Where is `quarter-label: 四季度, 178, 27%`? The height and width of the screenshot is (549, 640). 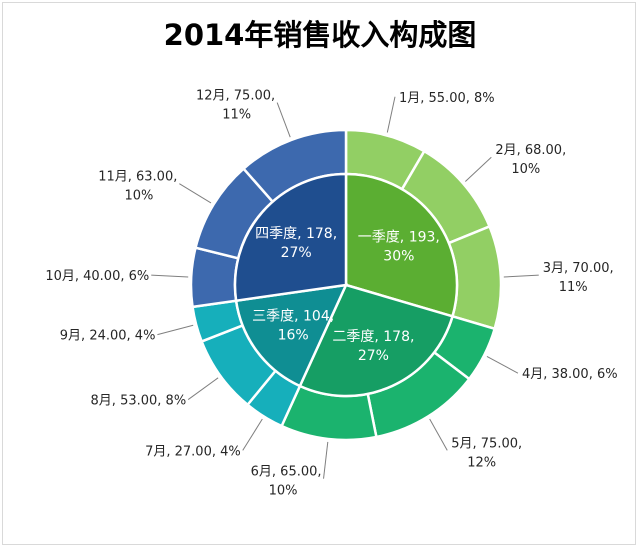 quarter-label: 四季度, 178, 27% is located at coordinates (296, 243).